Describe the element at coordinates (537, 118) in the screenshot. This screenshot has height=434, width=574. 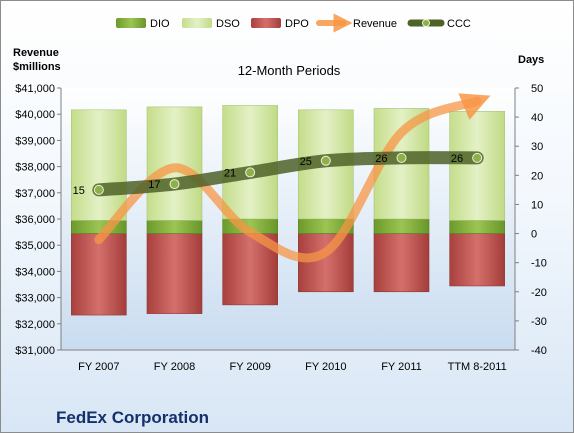
I see `right-tick-label: 40` at that location.